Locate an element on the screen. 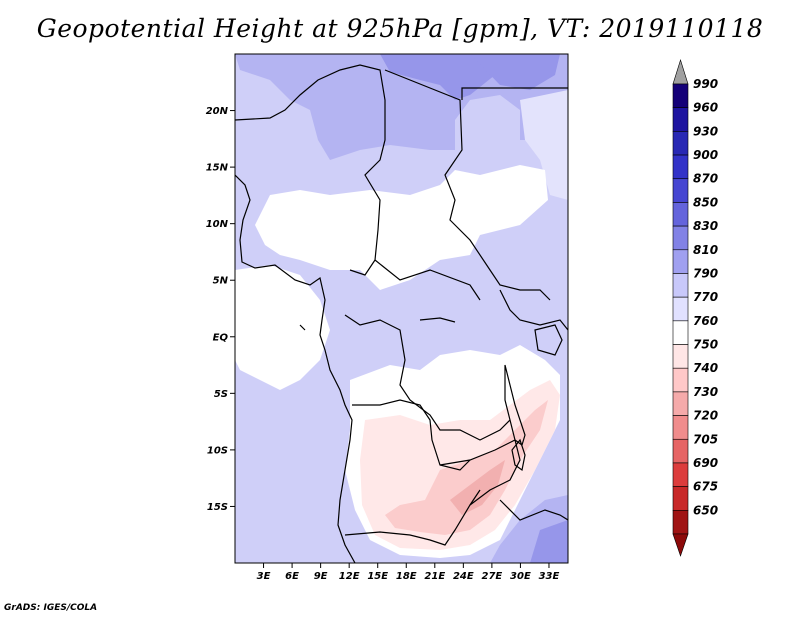  lat-tick-label: 20N is located at coordinates (217, 111).